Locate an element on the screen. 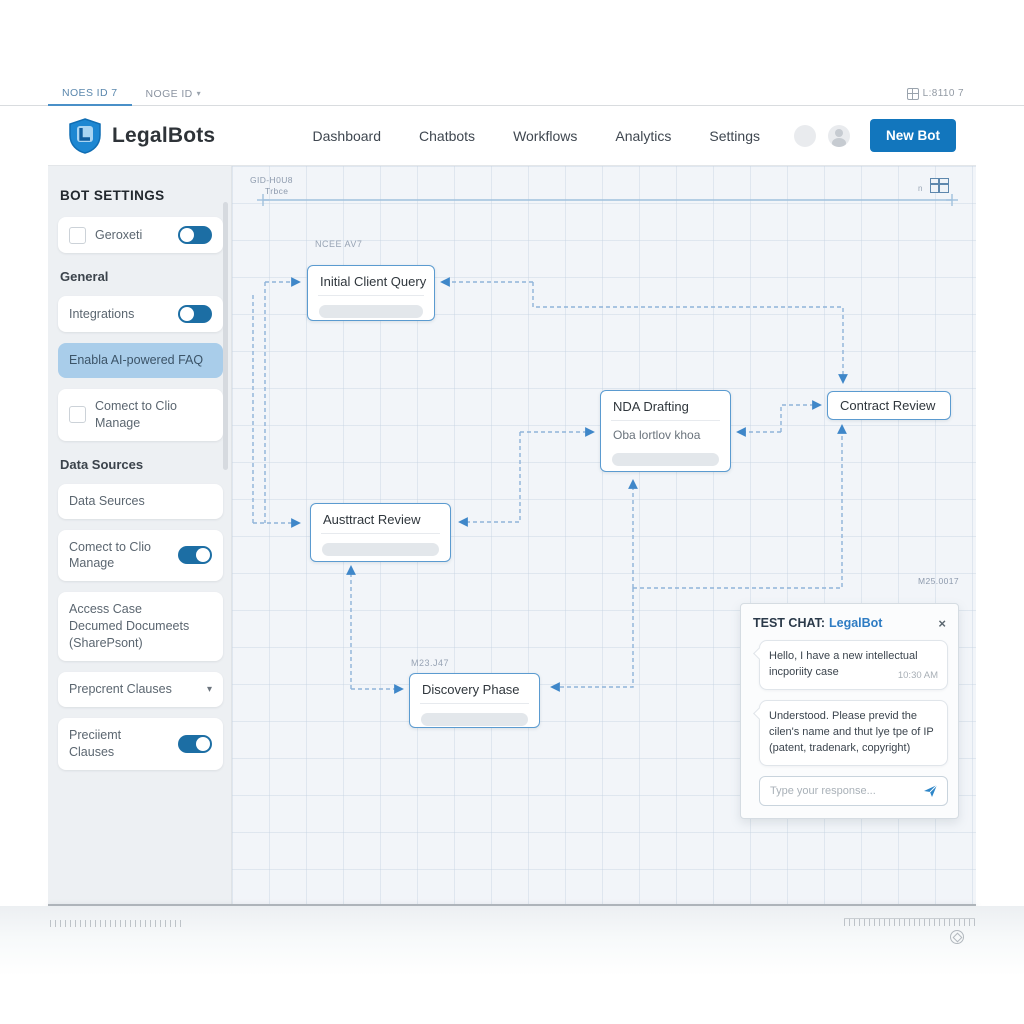  tabstrip-status-text: L:8110 7 is located at coordinates (943, 93).